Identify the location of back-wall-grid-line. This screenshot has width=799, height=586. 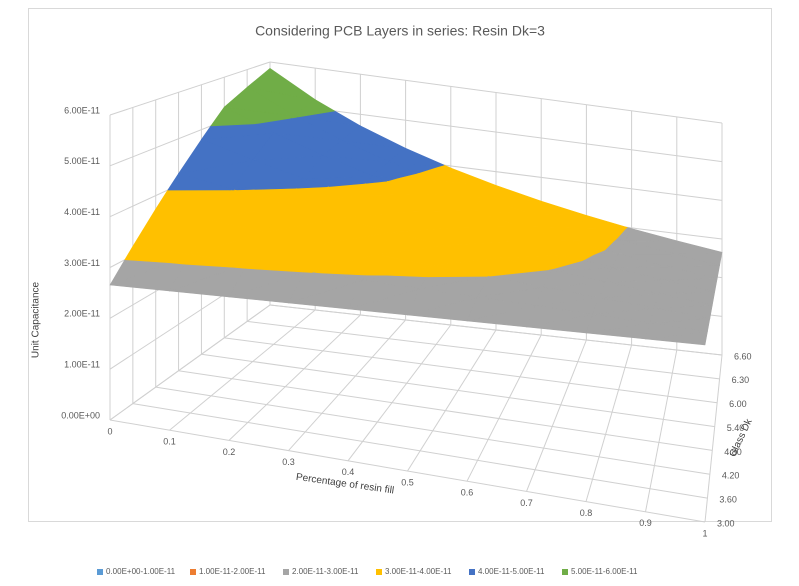
(496, 132).